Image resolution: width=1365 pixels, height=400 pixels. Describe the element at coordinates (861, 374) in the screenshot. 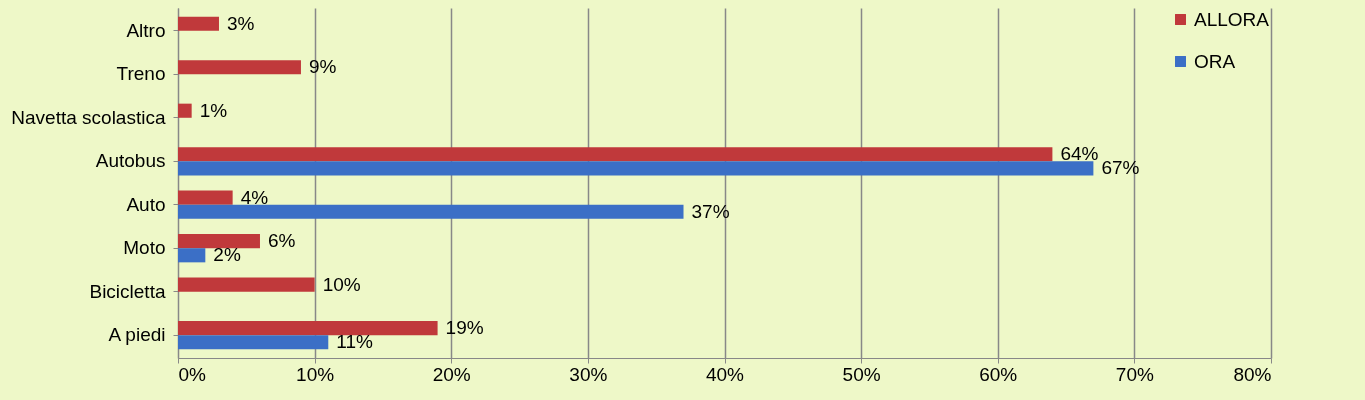

I see `x-tick-label: 50%` at that location.